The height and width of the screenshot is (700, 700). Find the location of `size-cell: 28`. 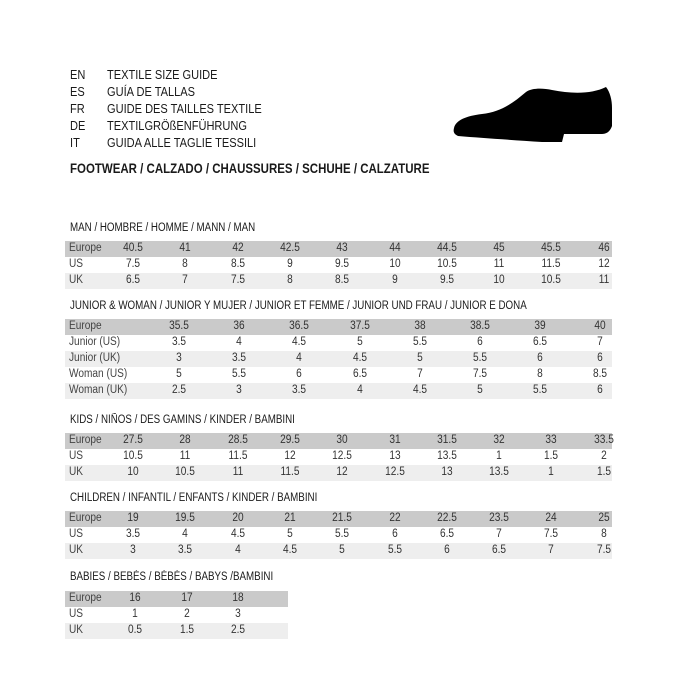

size-cell: 28 is located at coordinates (185, 440).